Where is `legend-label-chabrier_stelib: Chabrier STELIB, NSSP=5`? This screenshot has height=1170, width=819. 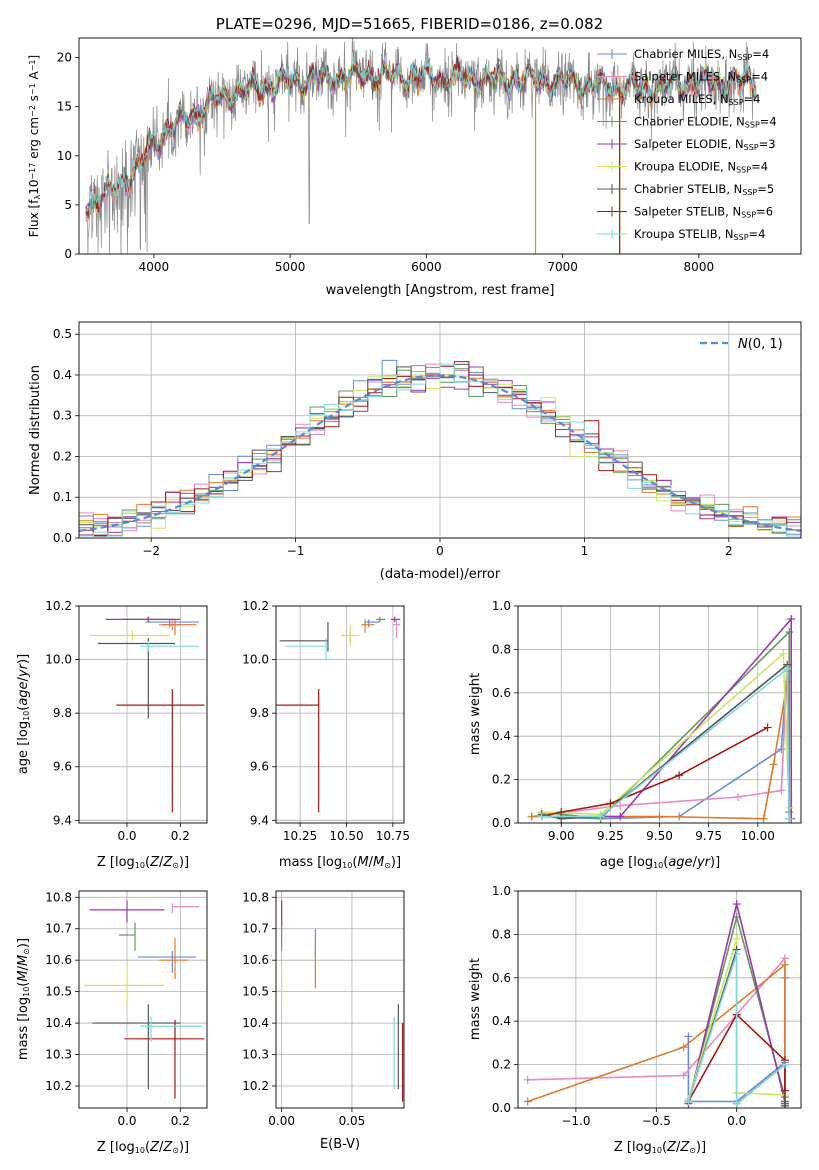 legend-label-chabrier_stelib: Chabrier STELIB, NSSP=5 is located at coordinates (704, 189).